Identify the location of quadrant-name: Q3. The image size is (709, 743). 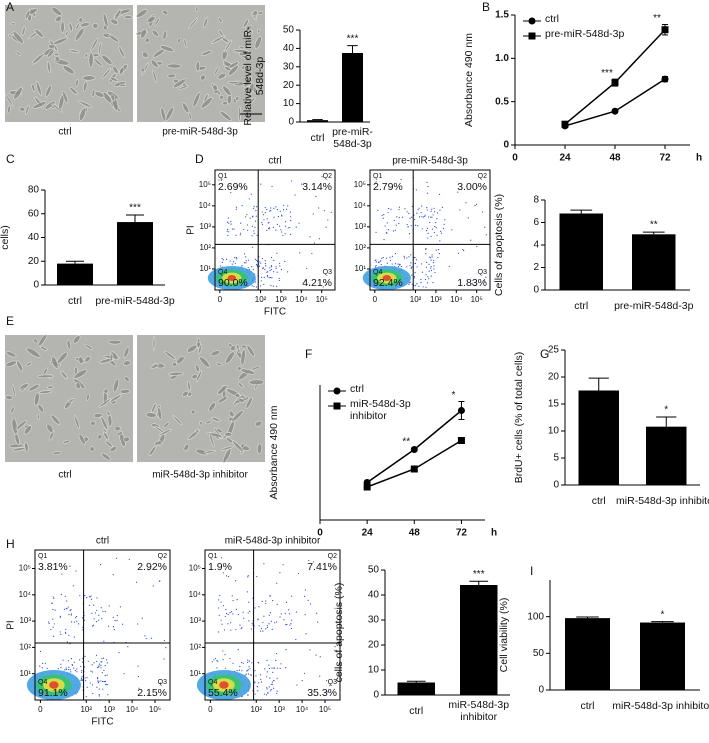
(327, 272).